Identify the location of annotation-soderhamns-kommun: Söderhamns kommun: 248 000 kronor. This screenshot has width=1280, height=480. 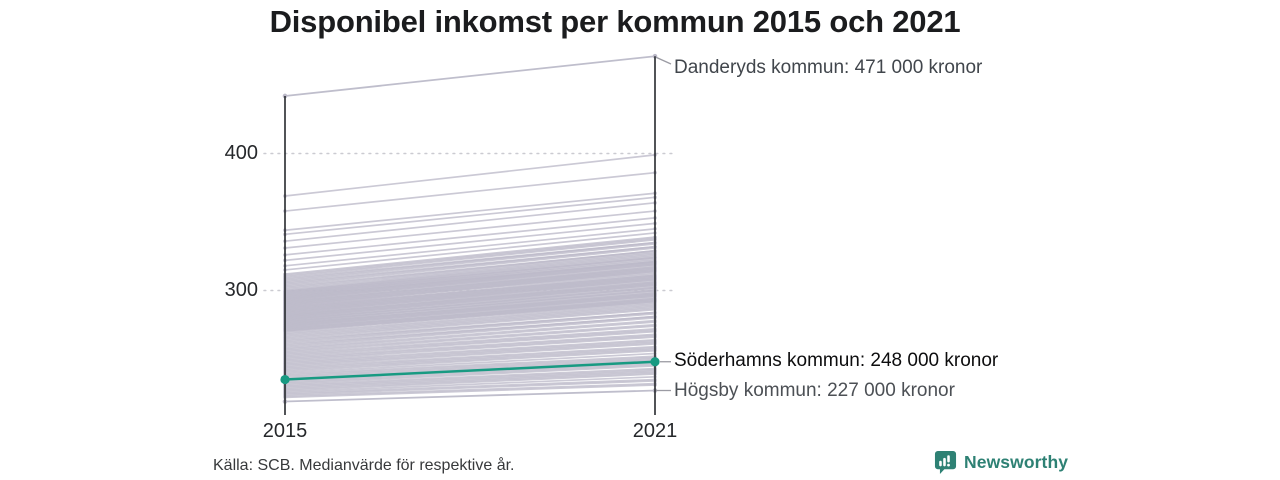
(836, 360).